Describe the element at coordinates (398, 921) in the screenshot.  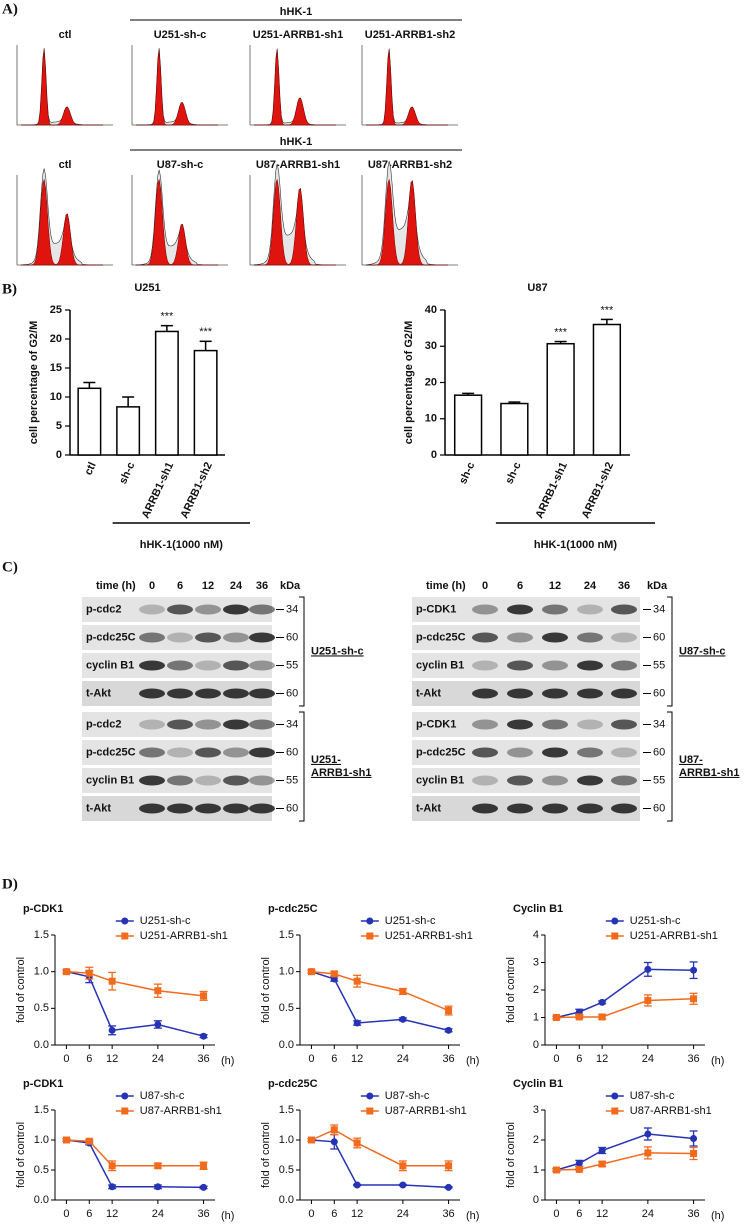
I see `legend-item: U251-sh-c` at that location.